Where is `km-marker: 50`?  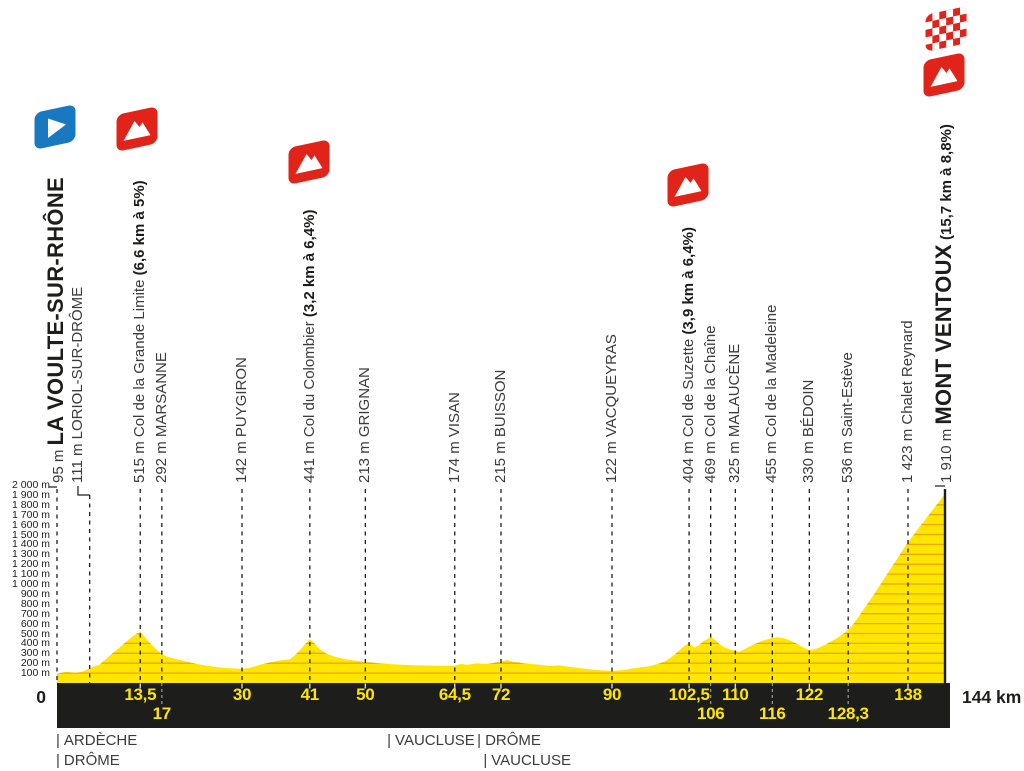
km-marker: 50 is located at coordinates (365, 694).